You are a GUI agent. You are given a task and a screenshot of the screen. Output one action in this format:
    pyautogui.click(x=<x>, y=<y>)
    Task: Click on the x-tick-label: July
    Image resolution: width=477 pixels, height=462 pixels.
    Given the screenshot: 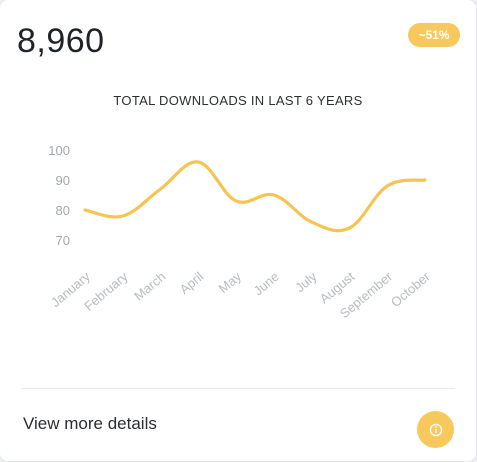 What is the action you would take?
    pyautogui.click(x=306, y=281)
    